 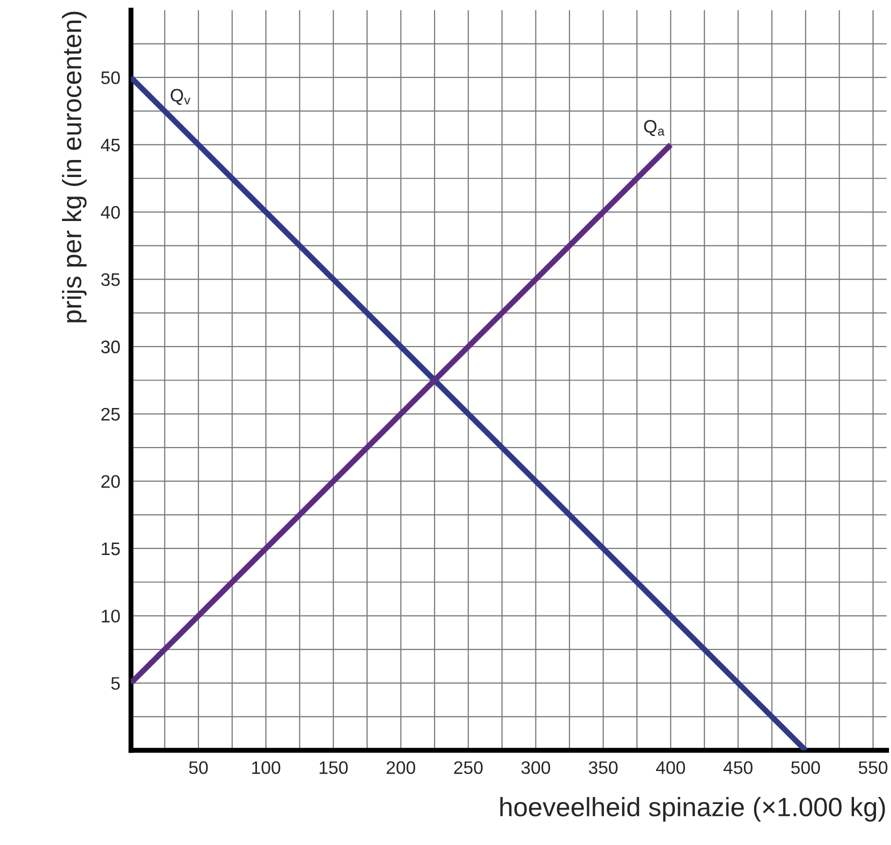 What do you see at coordinates (110, 279) in the screenshot?
I see `y-tick-label: 35` at bounding box center [110, 279].